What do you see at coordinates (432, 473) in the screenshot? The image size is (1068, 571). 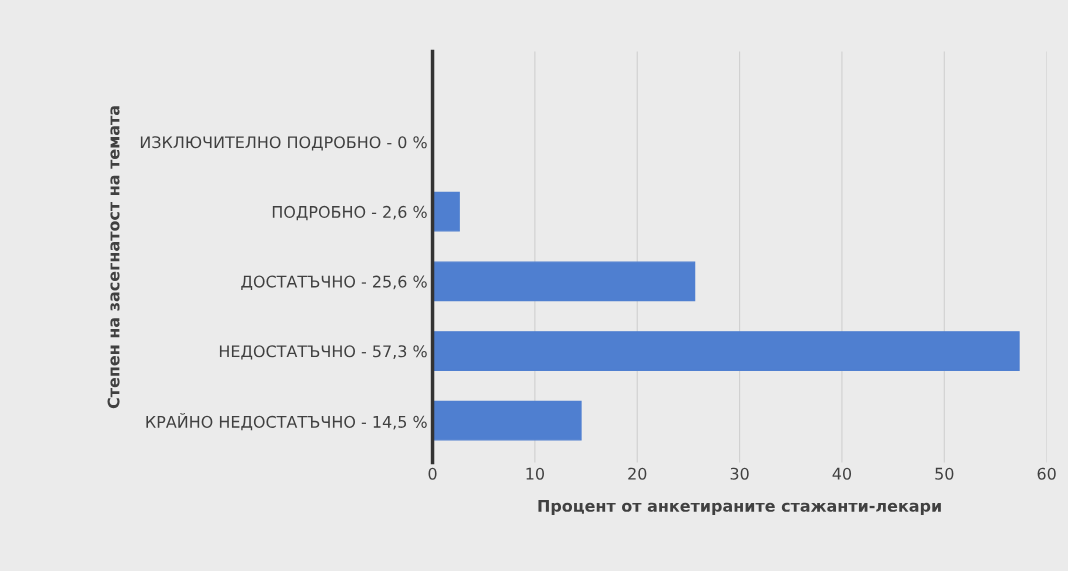 I see `x-tick-label: 0` at bounding box center [432, 473].